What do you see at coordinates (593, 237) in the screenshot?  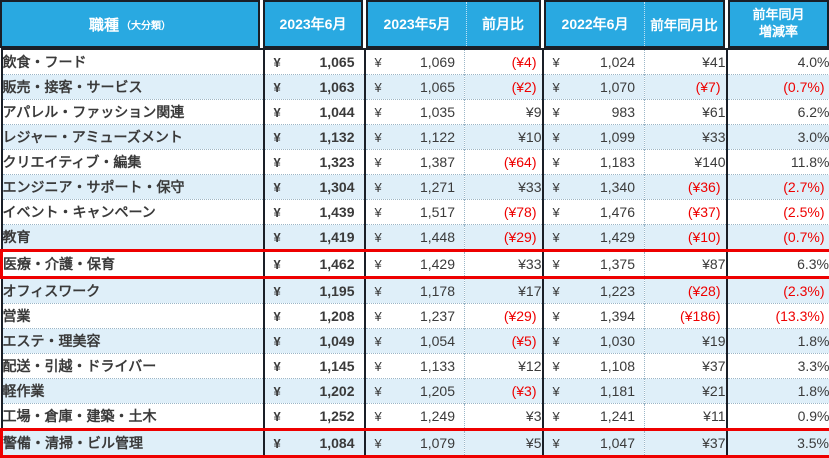 I see `jun-2022-value: ¥1,429` at bounding box center [593, 237].